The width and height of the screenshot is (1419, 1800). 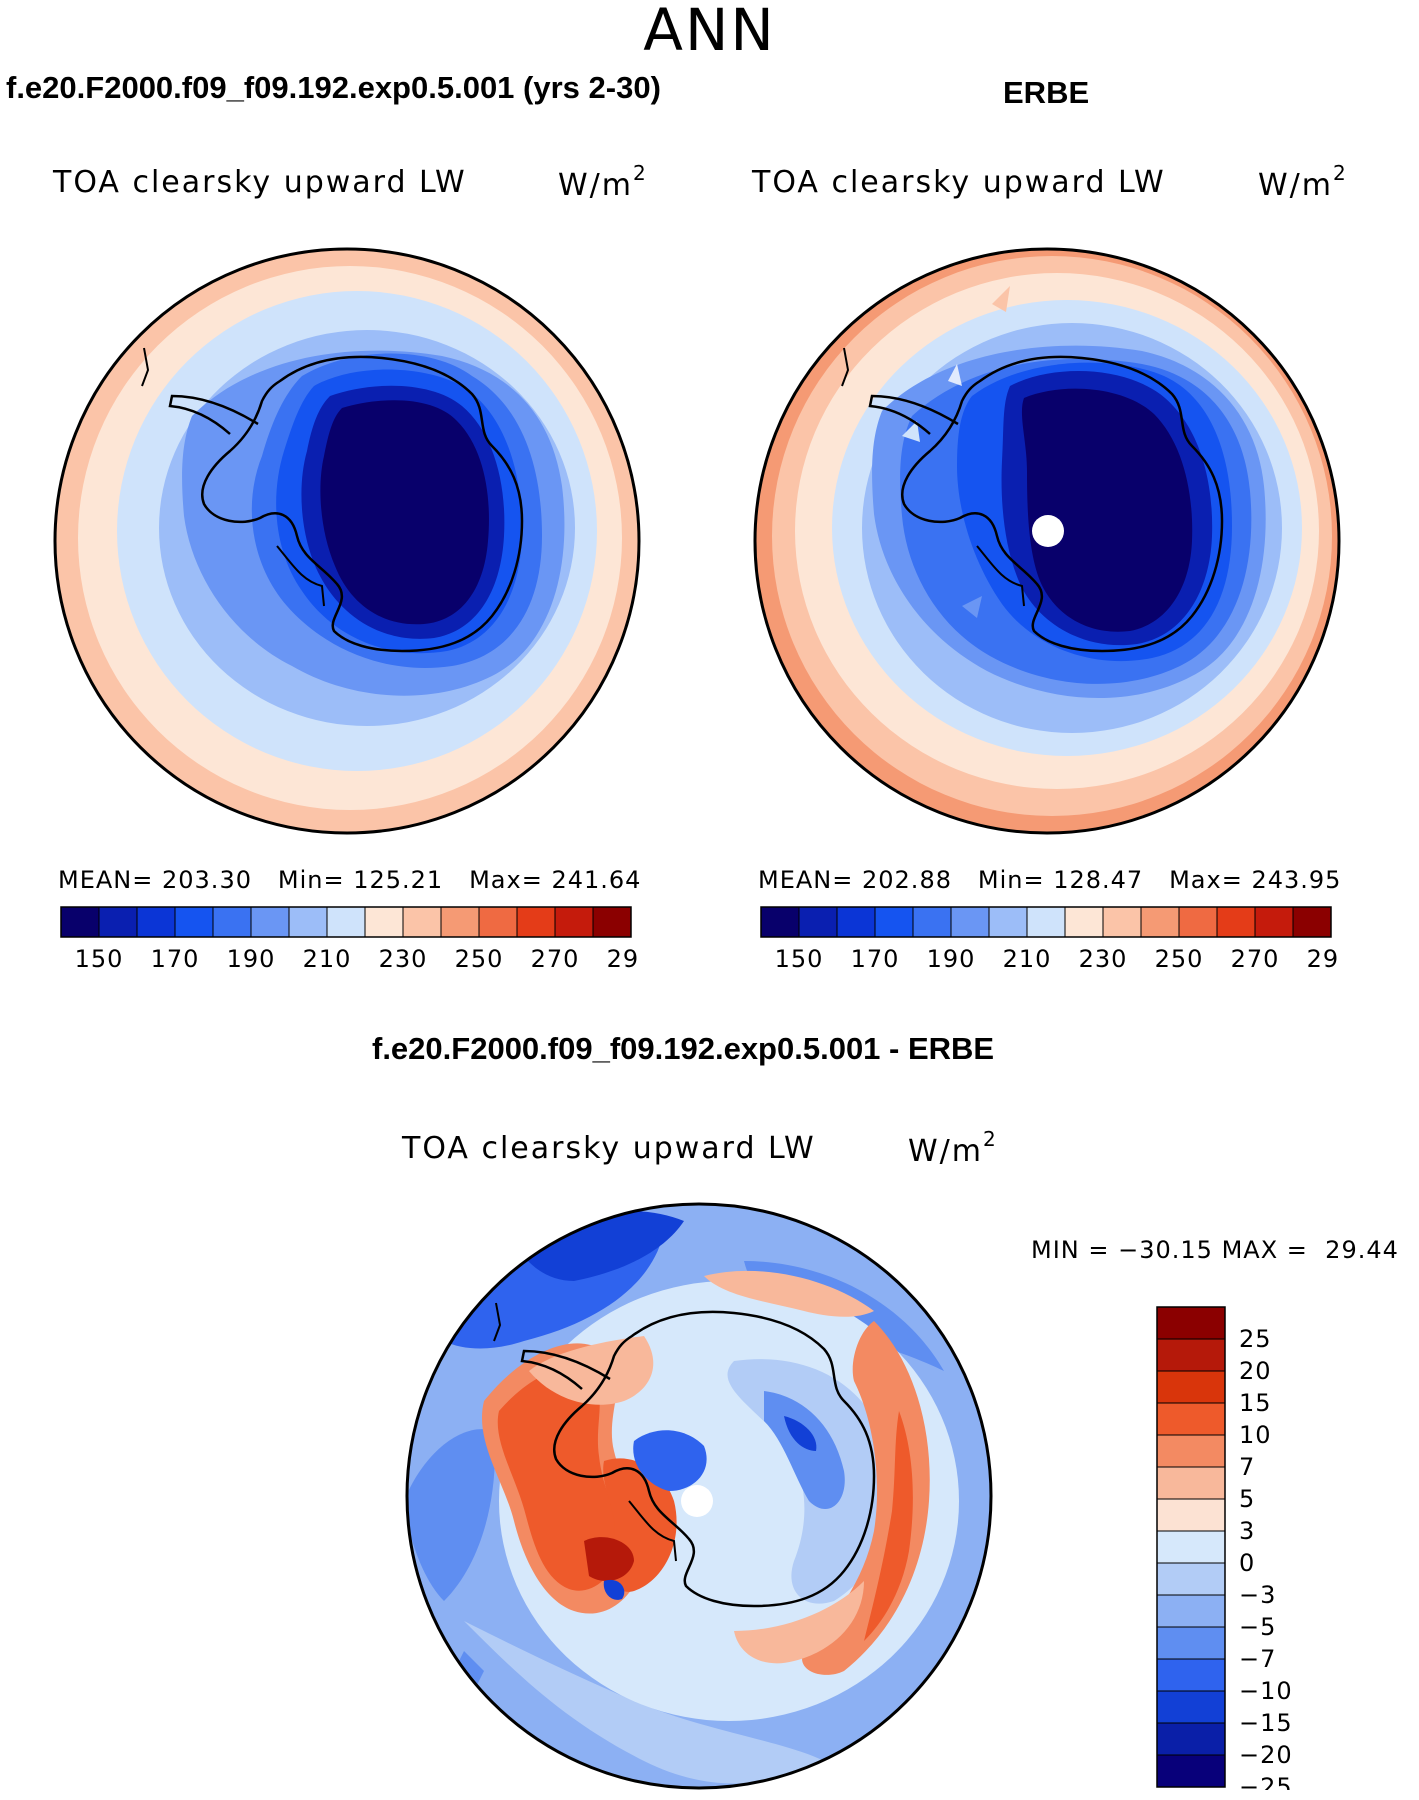 I want to click on panel-3-colorbar-frame, so click(x=1191, y=1547).